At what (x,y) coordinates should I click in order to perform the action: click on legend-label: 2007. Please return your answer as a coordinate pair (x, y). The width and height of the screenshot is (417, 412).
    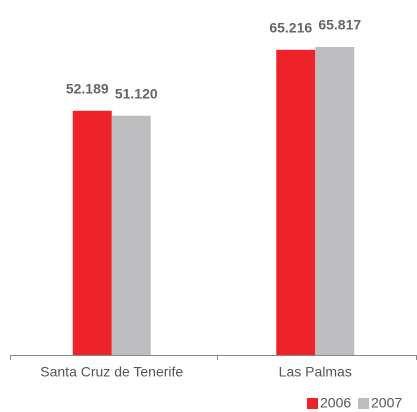
    Looking at the image, I should click on (386, 403).